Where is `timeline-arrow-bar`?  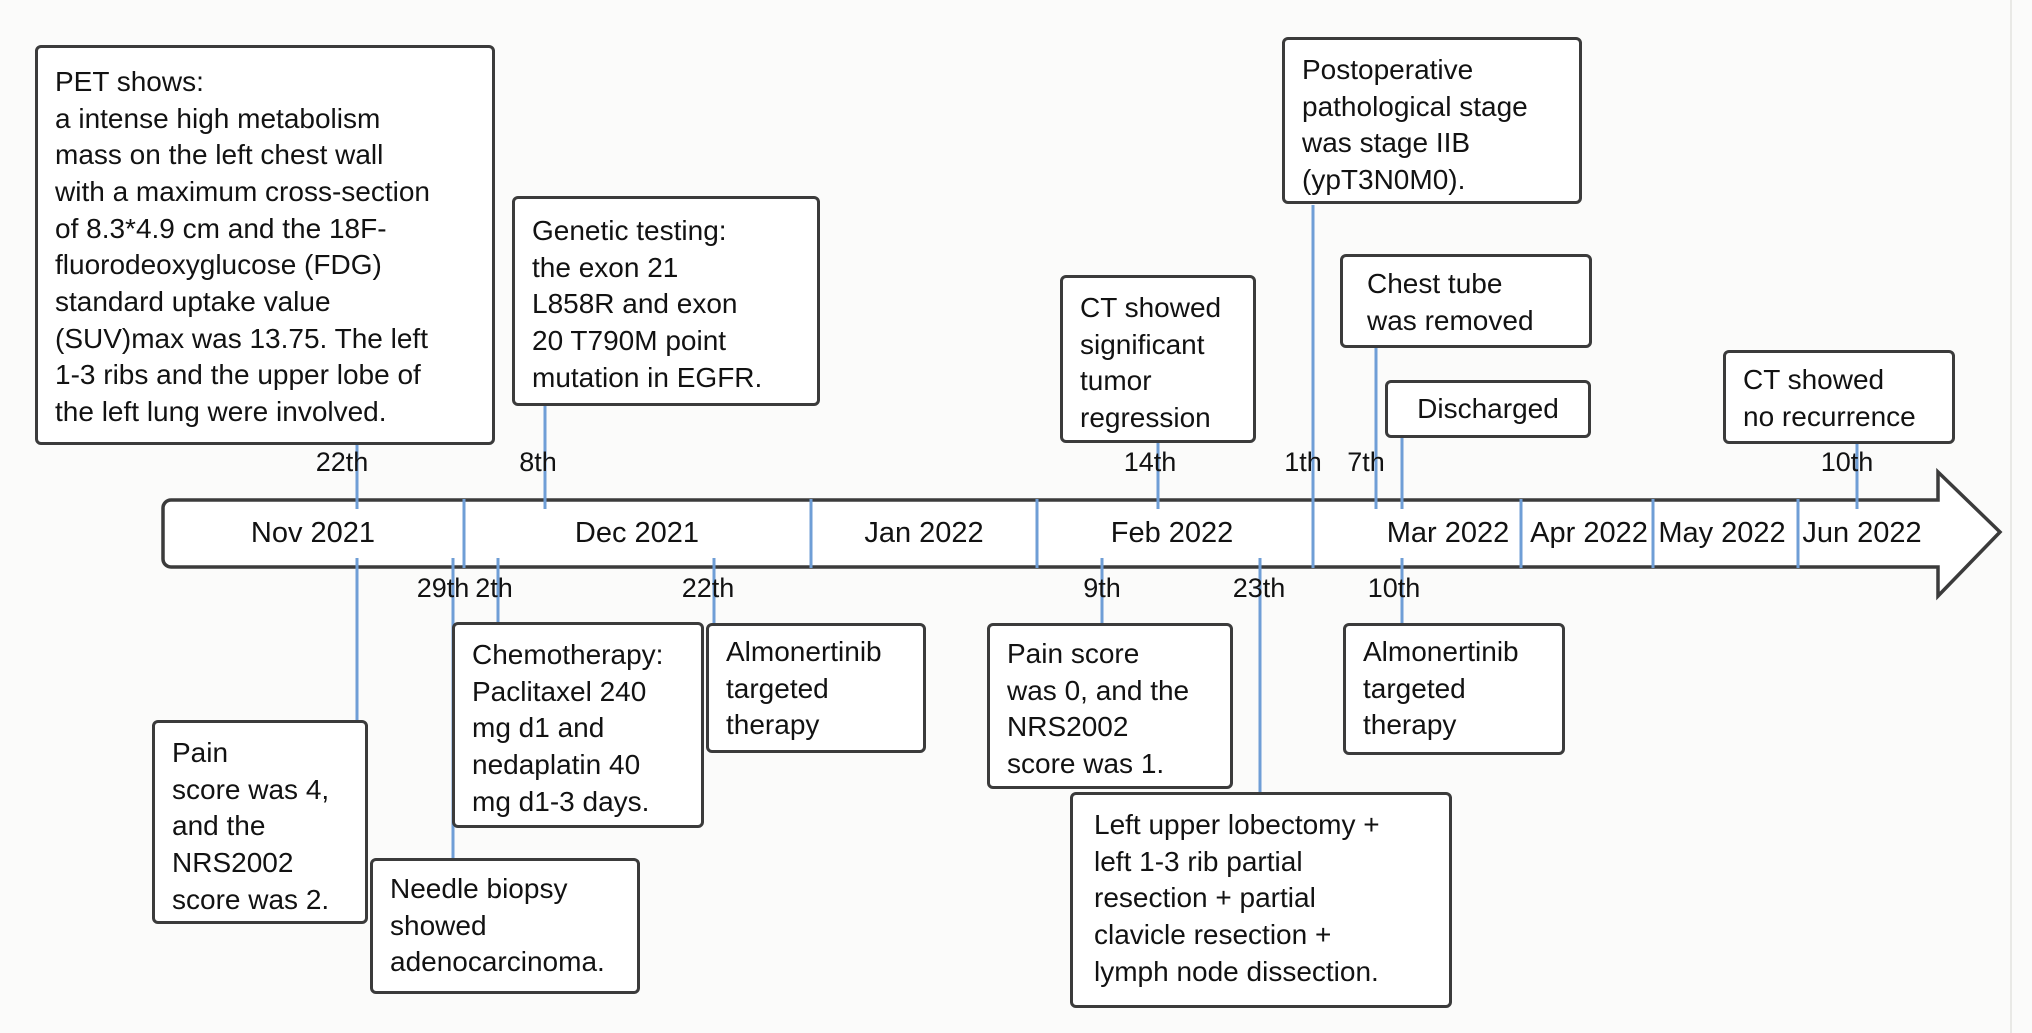
timeline-arrow-bar is located at coordinates (1082, 534).